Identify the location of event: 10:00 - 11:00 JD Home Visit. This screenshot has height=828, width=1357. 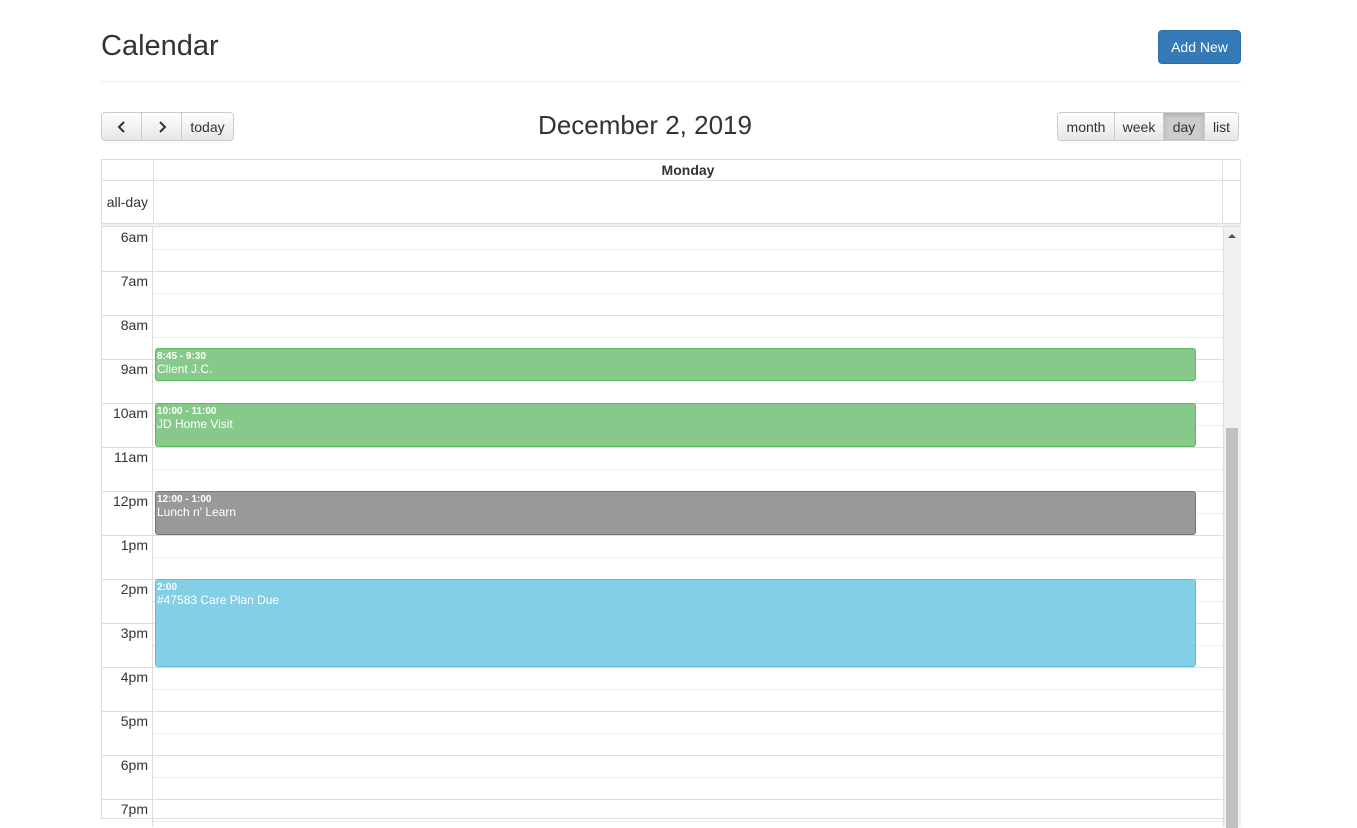
(675, 425).